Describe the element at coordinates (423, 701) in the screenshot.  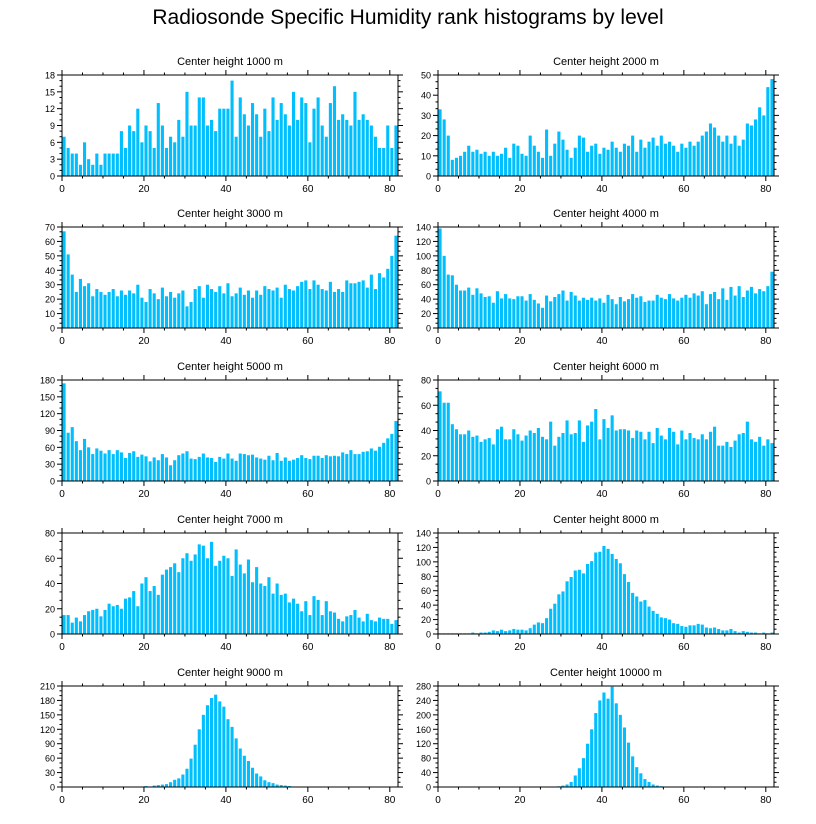
I see `y-tick-label: 240` at that location.